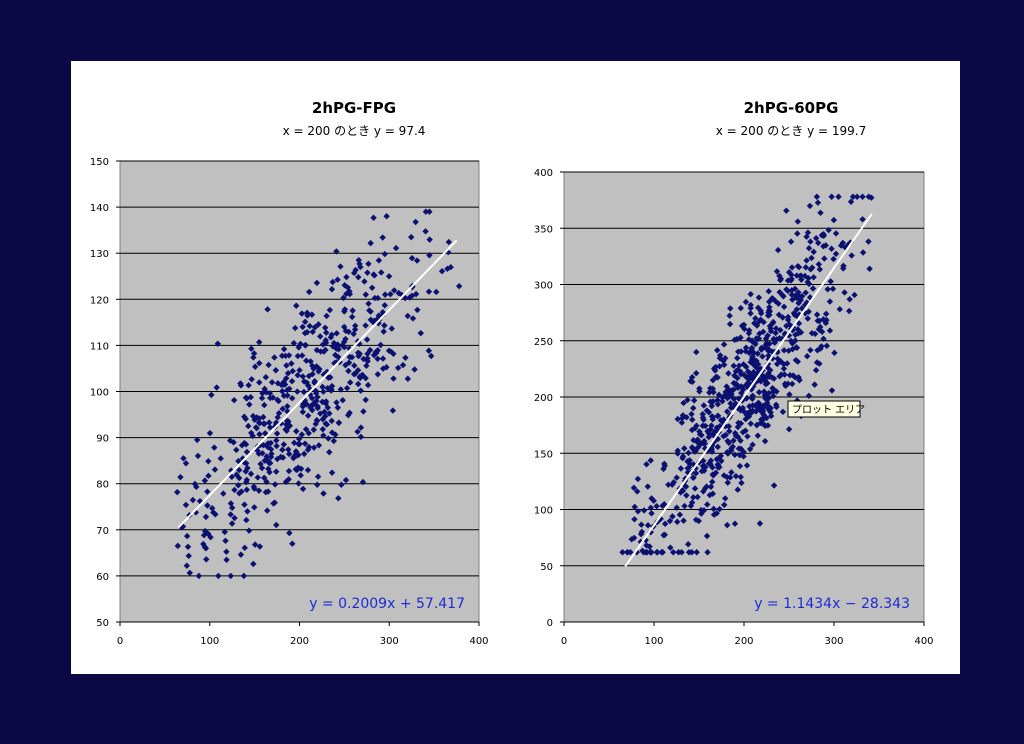 The width and height of the screenshot is (1024, 744). Describe the element at coordinates (99, 300) in the screenshot. I see `y-tick-label: 120` at that location.